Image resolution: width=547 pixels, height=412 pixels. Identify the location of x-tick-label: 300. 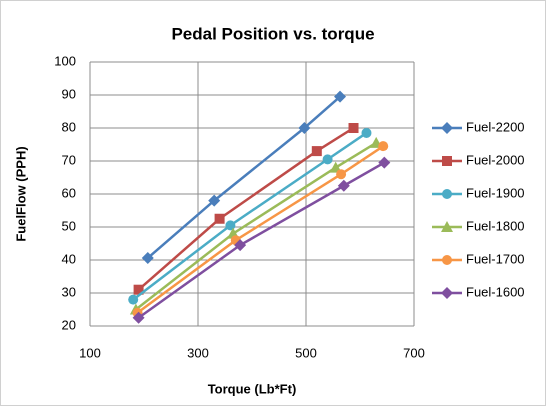
(198, 352).